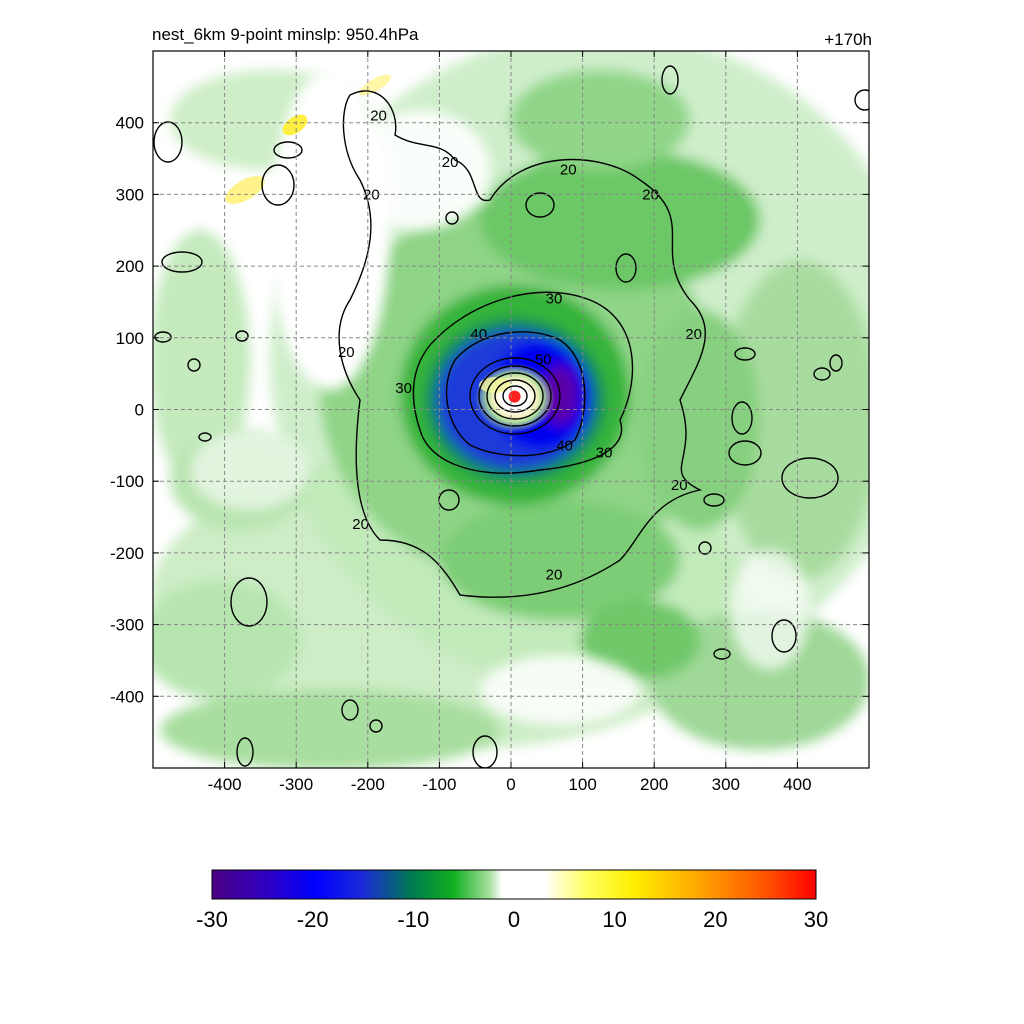 The width and height of the screenshot is (1024, 1024). What do you see at coordinates (439, 784) in the screenshot?
I see `x-tick-label: -100` at bounding box center [439, 784].